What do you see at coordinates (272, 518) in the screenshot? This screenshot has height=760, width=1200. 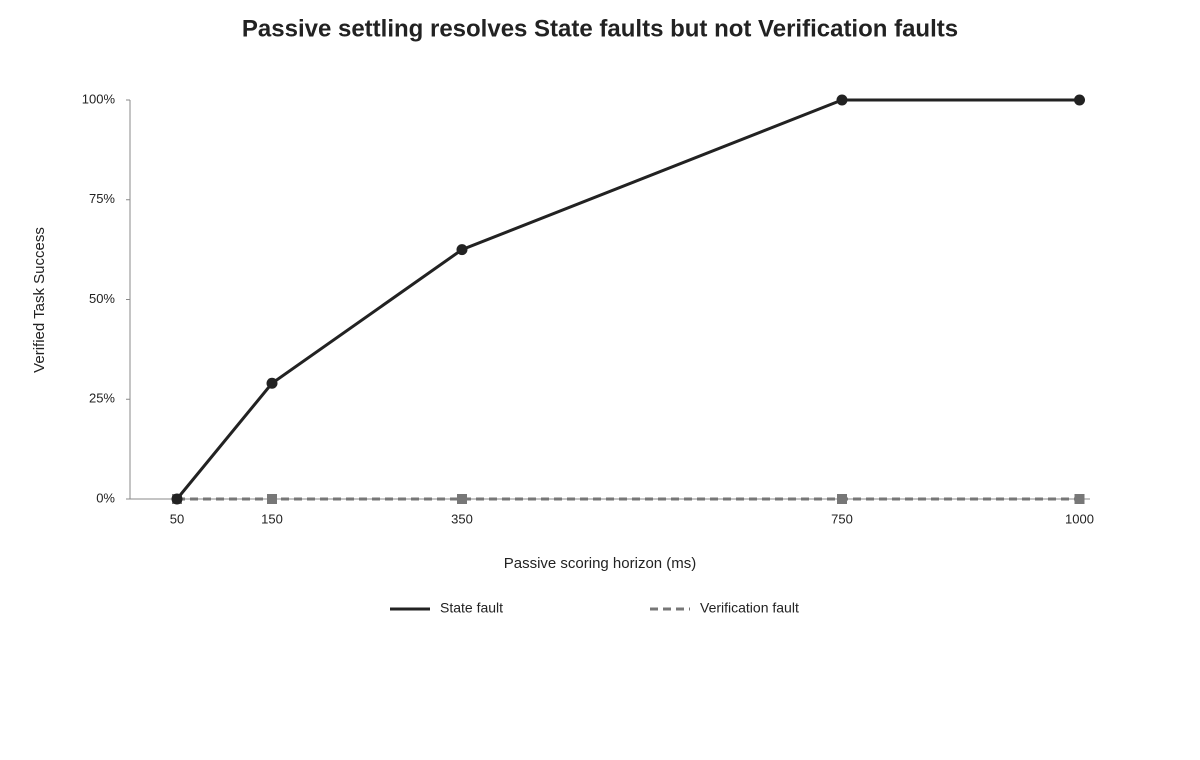 I see `x-tick-label: 150` at bounding box center [272, 518].